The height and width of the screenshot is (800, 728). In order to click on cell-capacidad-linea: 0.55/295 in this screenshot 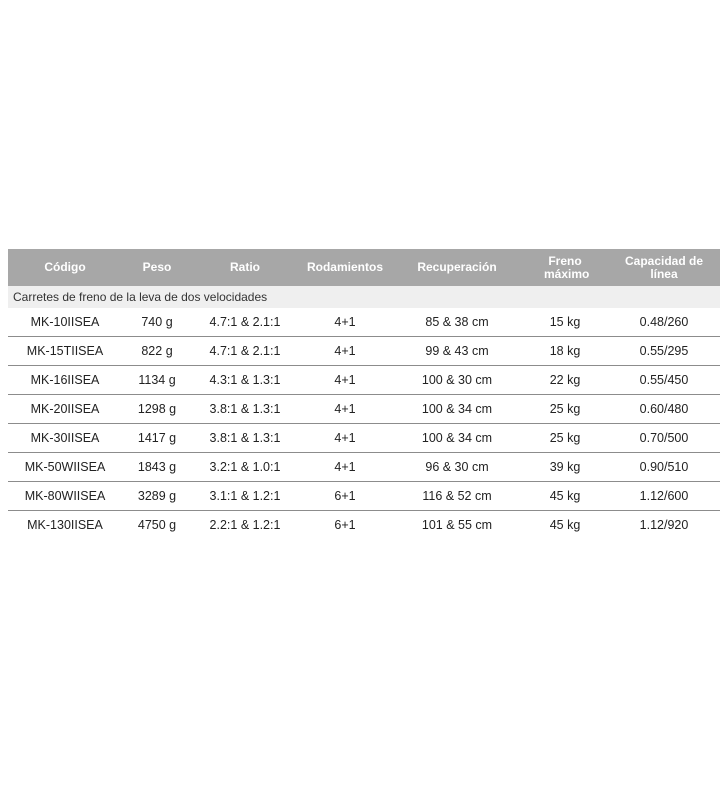, I will do `click(664, 351)`.